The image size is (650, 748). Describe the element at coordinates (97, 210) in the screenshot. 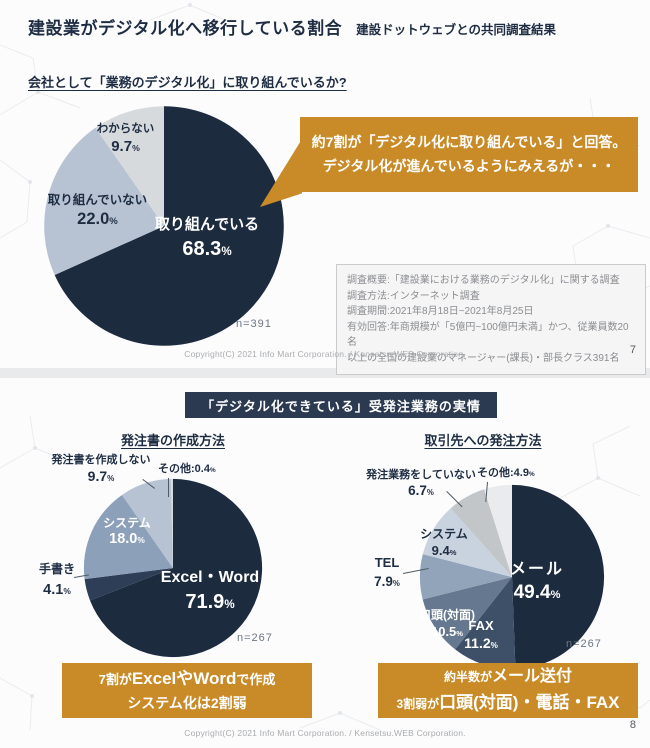

I see `slice-label-not-working-on-it: 取り組んでいない 22.0%` at that location.